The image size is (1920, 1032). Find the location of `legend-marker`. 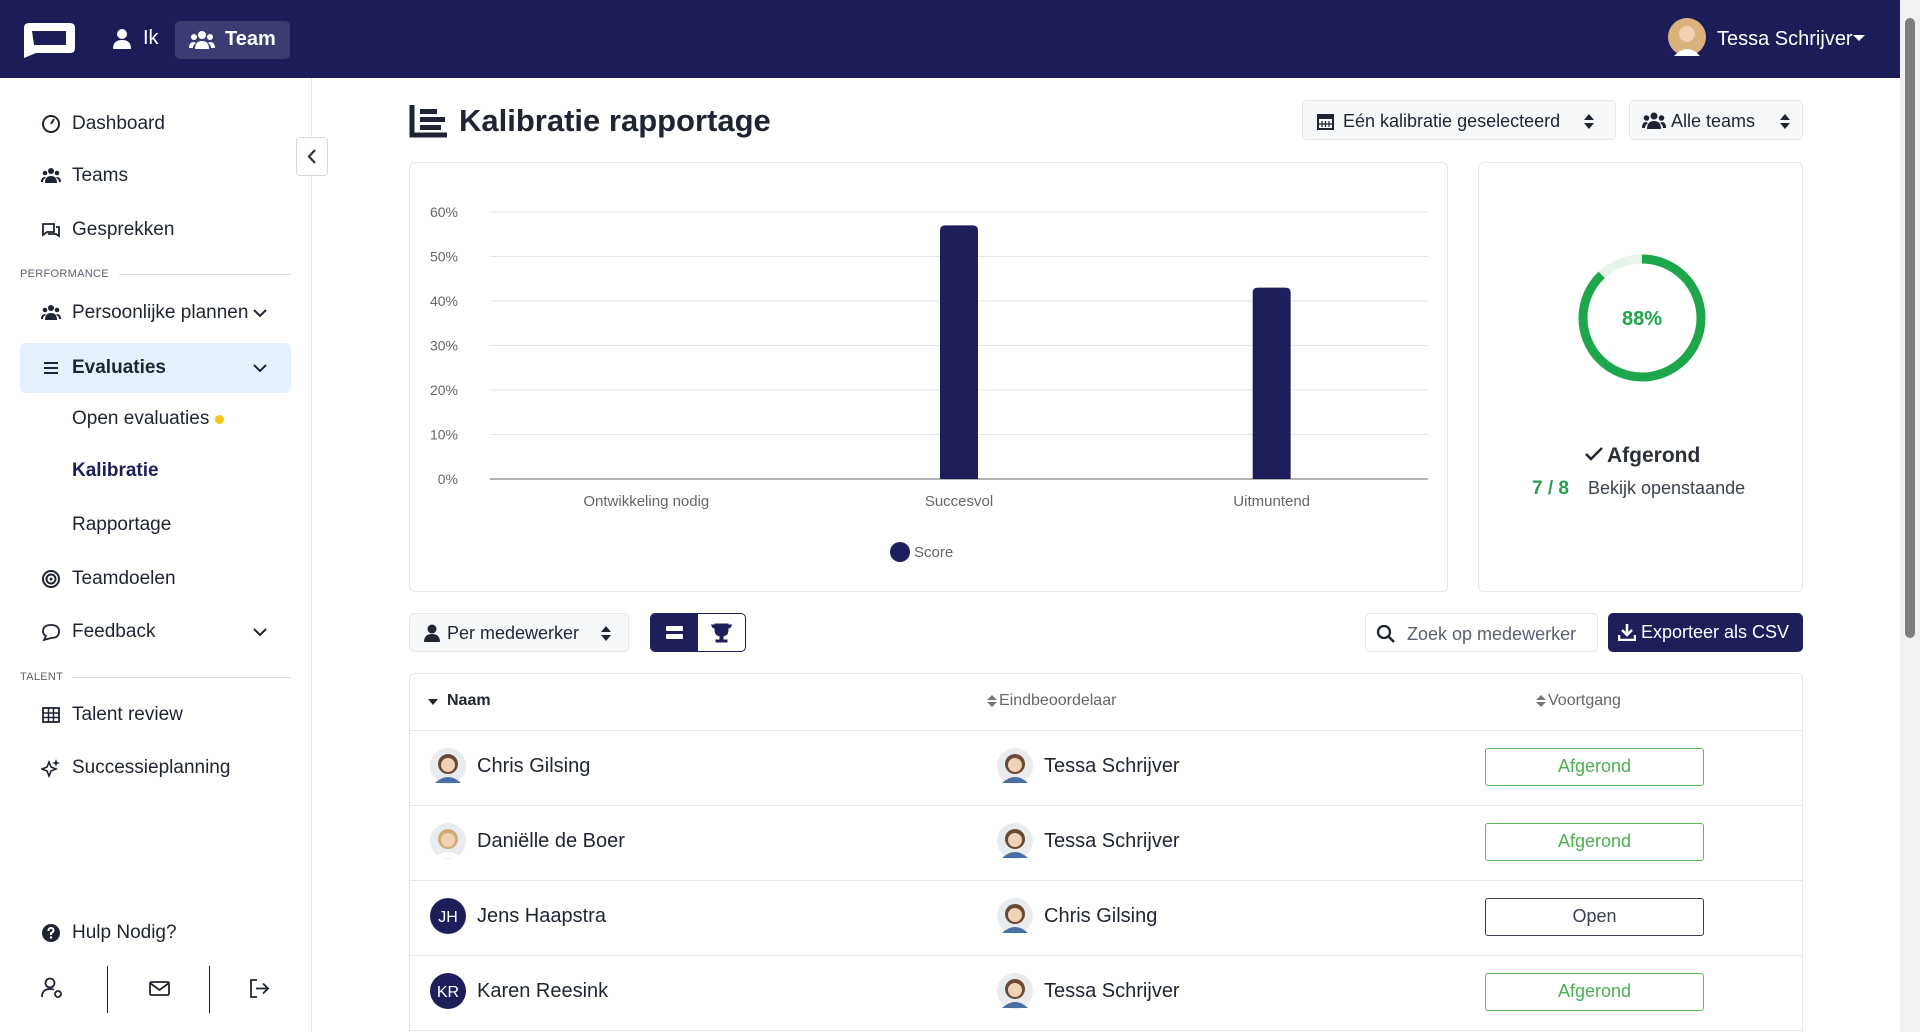

legend-marker is located at coordinates (900, 552).